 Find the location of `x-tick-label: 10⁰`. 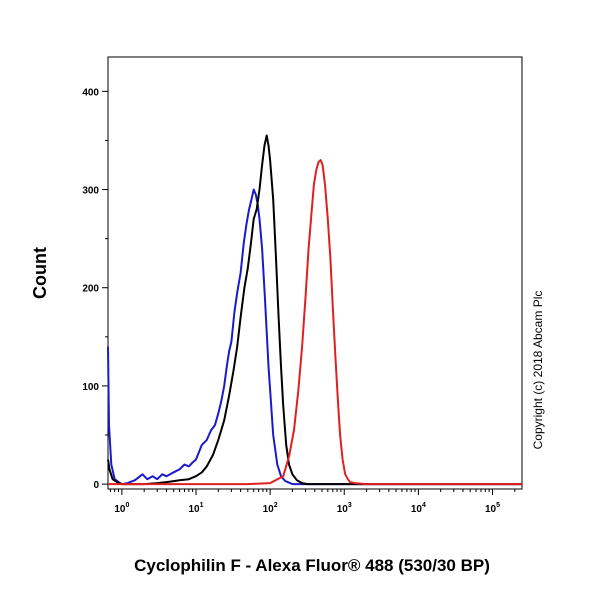

x-tick-label: 10⁰ is located at coordinates (121, 508).